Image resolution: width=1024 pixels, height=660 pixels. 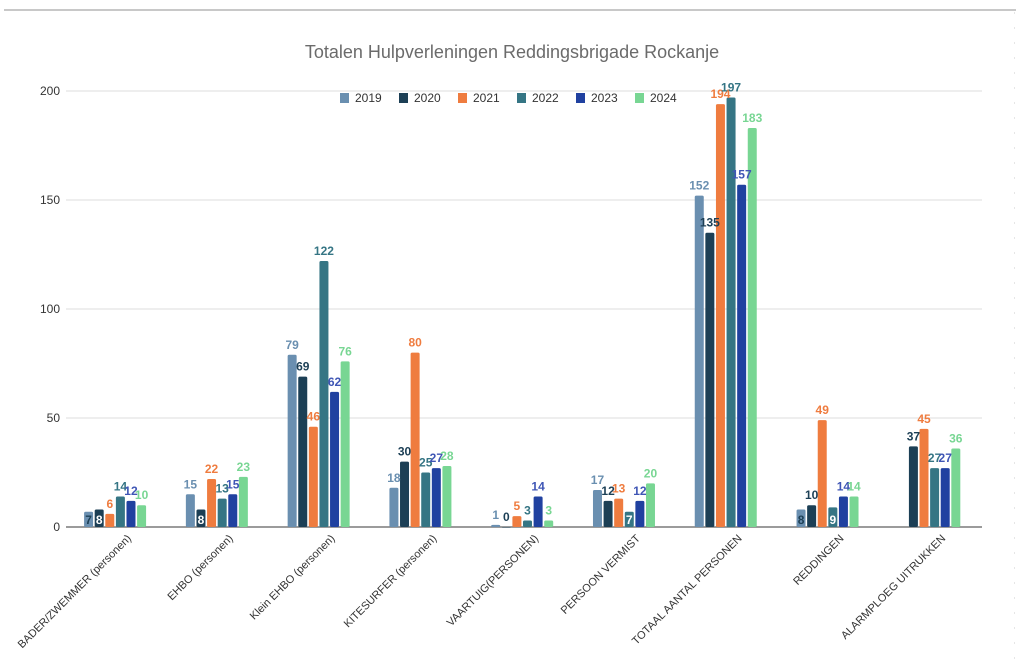 What do you see at coordinates (893, 587) in the screenshot?
I see `x-axis-label: ALARMPLOEG UITRUKKEN` at bounding box center [893, 587].